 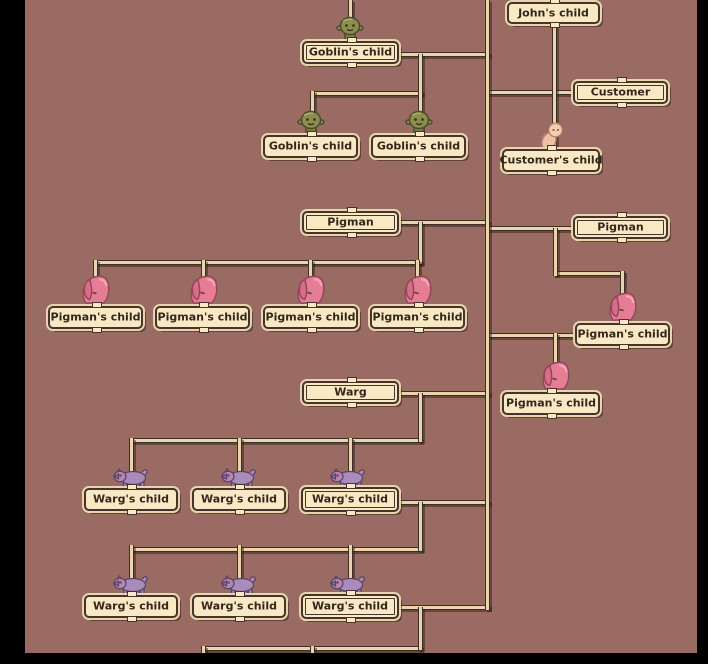 I want to click on window-frame-right, so click(x=702, y=332).